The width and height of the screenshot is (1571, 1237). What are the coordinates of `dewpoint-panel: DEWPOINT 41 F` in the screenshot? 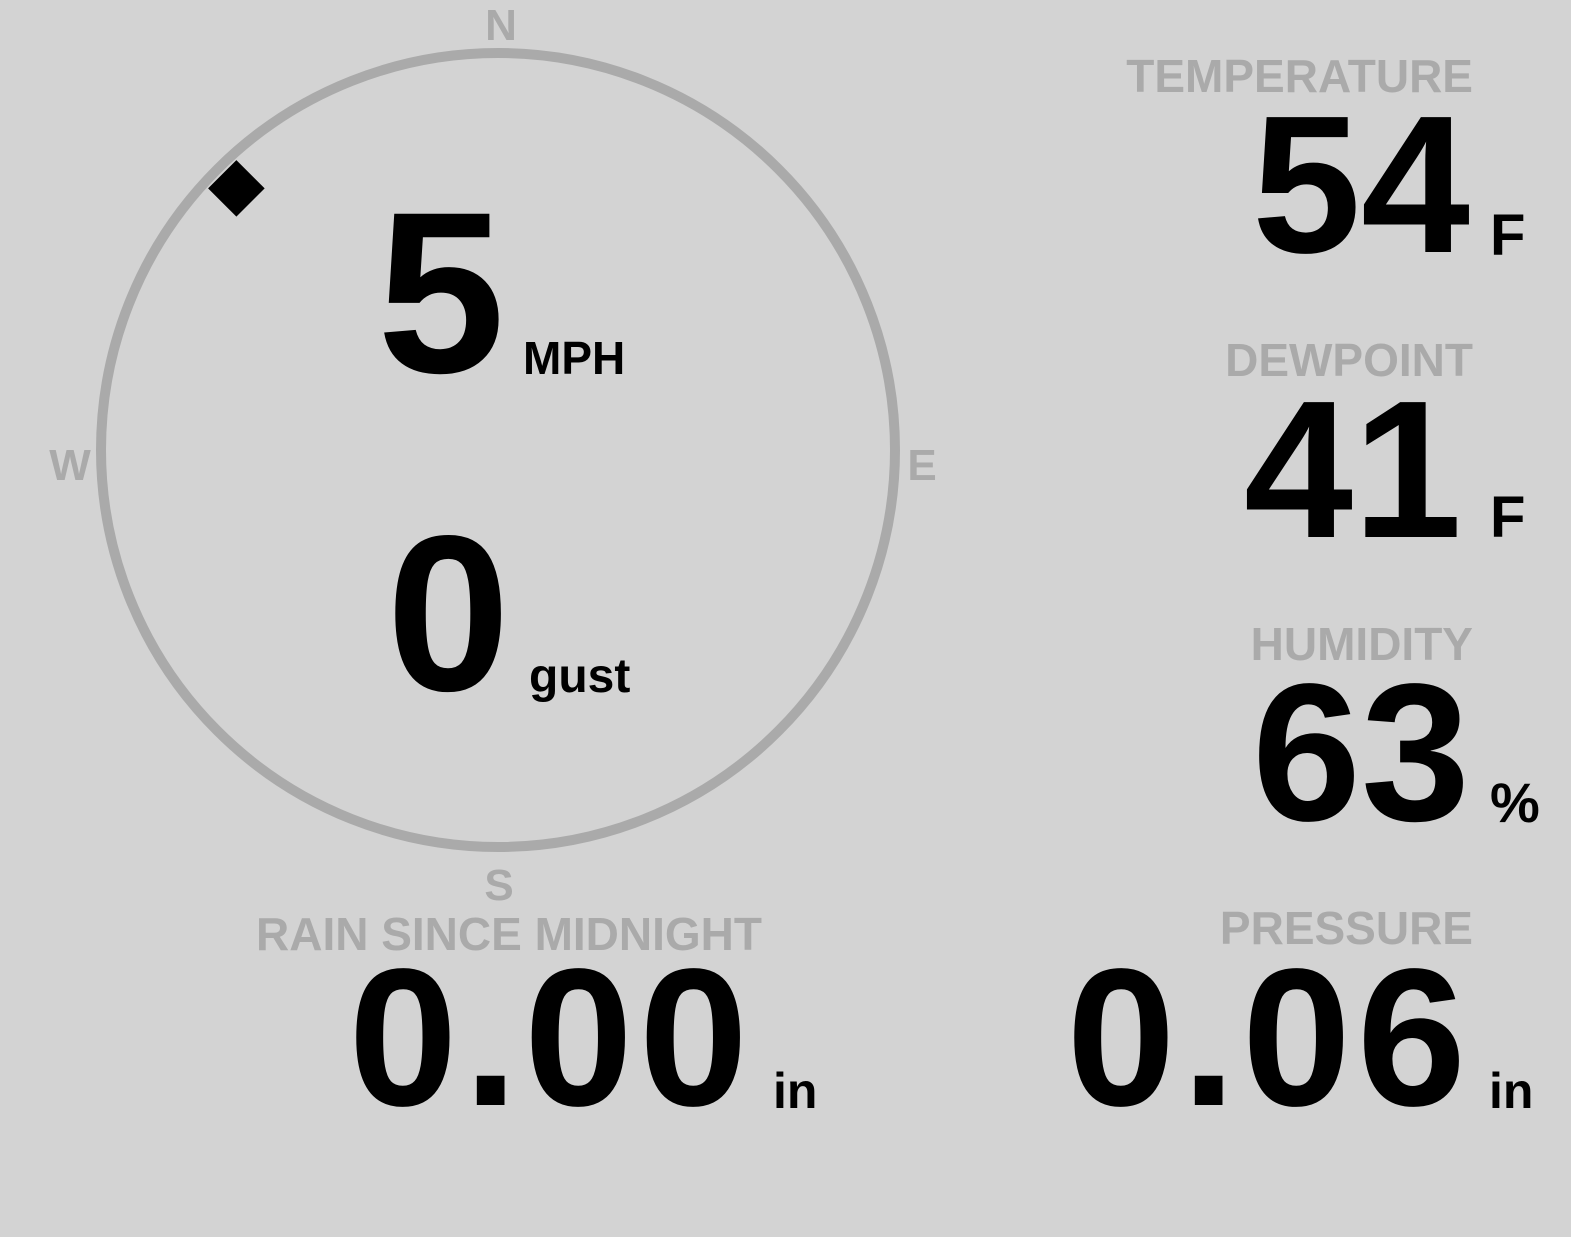 It's located at (1375, 456).